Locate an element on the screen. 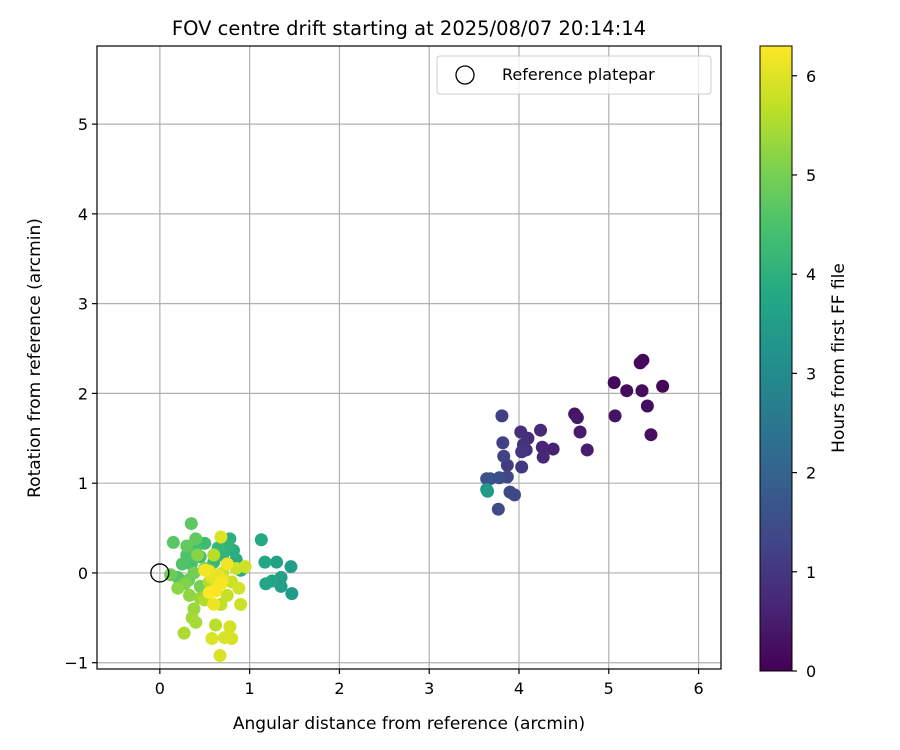 The image size is (900, 750). colorbar-gradient is located at coordinates (776, 358).